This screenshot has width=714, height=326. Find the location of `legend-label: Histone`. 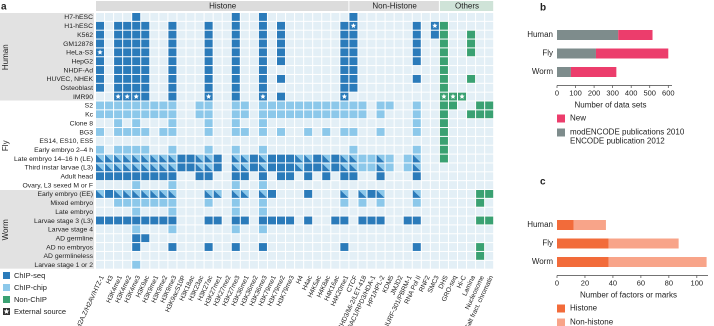

legend-label: Histone is located at coordinates (584, 308).